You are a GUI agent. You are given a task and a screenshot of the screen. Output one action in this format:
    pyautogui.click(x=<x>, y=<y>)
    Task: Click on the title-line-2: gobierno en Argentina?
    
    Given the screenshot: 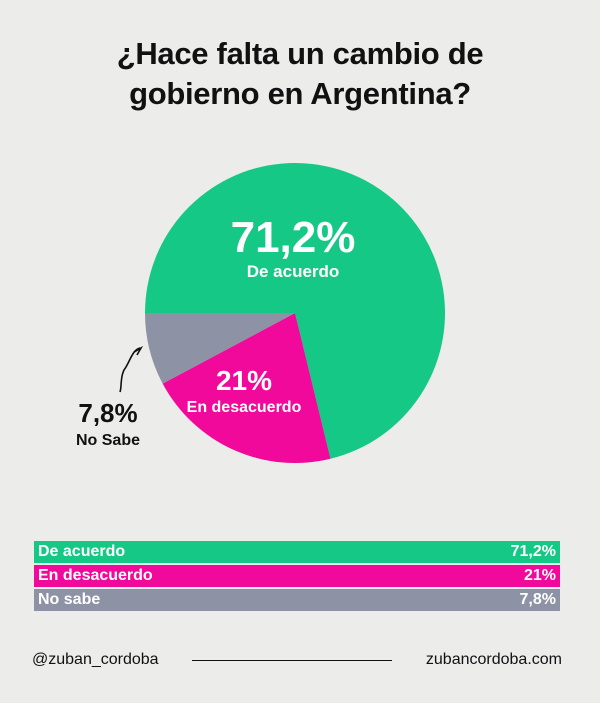 What is the action you would take?
    pyautogui.click(x=300, y=93)
    